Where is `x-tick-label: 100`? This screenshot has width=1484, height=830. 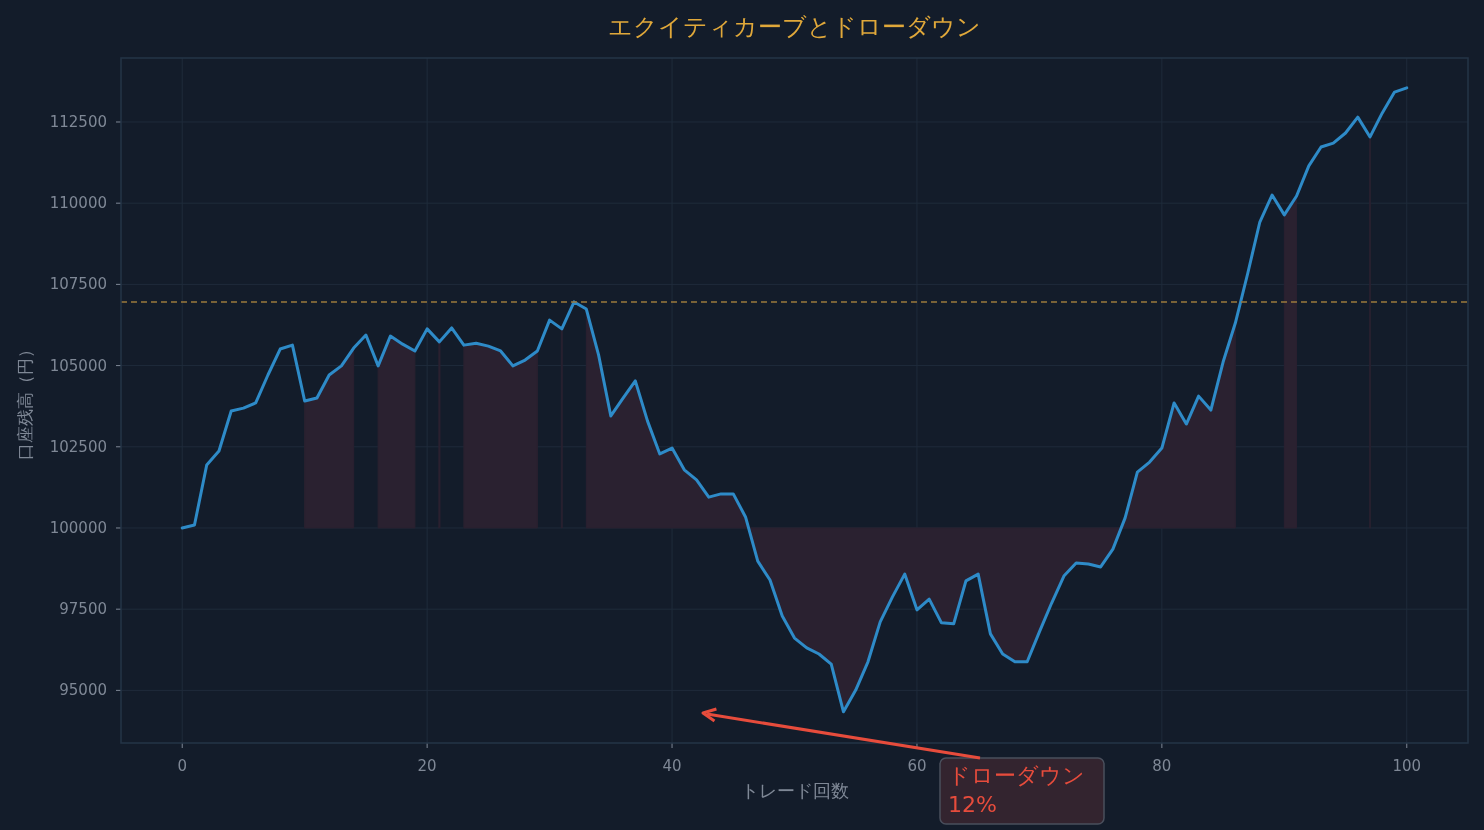 x-tick-label: 100 is located at coordinates (1407, 766).